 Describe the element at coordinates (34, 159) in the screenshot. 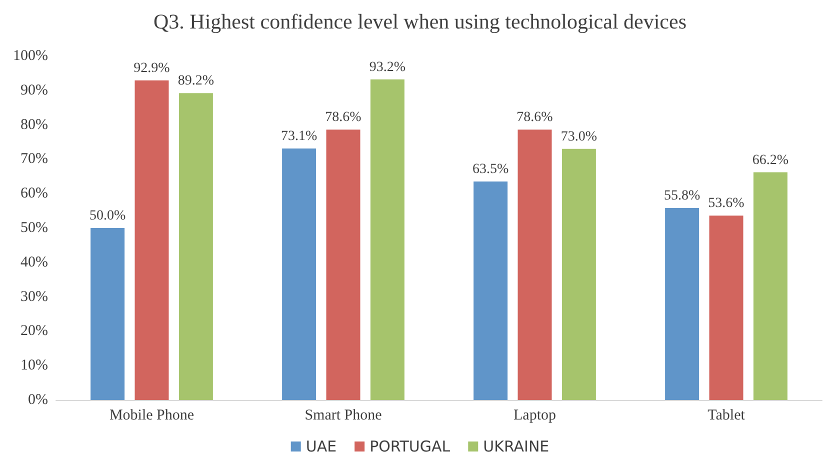

I see `y-tick-label: 70%` at that location.